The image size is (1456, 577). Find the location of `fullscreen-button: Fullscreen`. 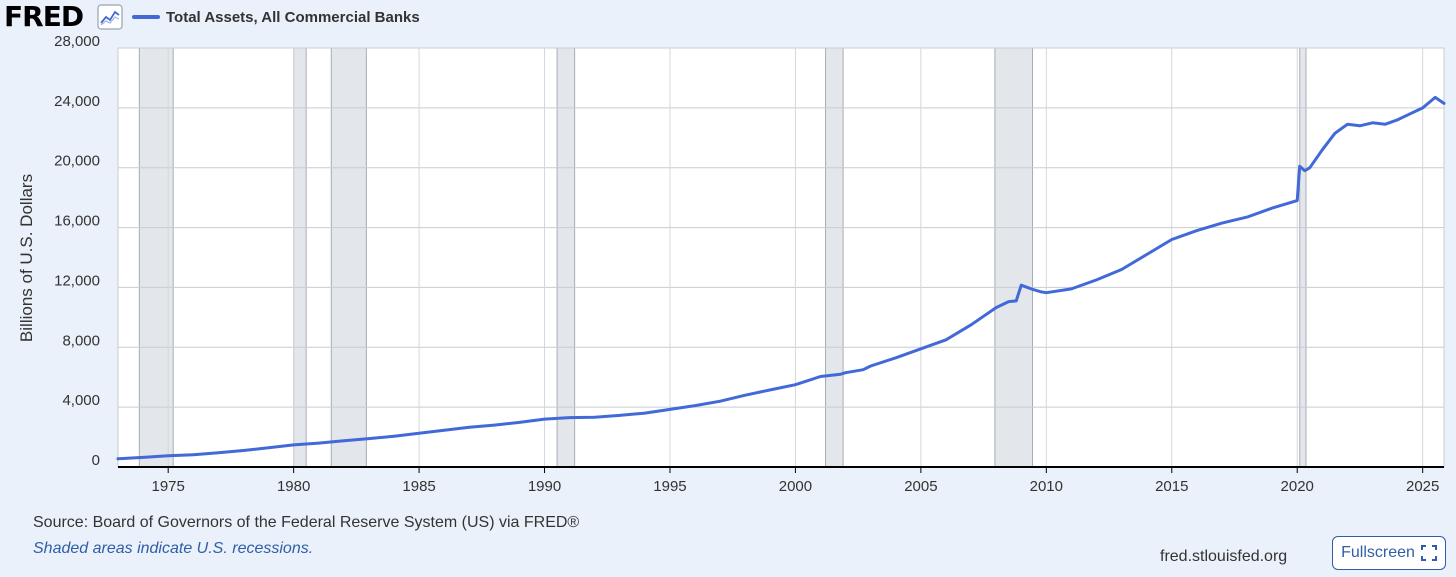

fullscreen-button: Fullscreen is located at coordinates (1389, 553).